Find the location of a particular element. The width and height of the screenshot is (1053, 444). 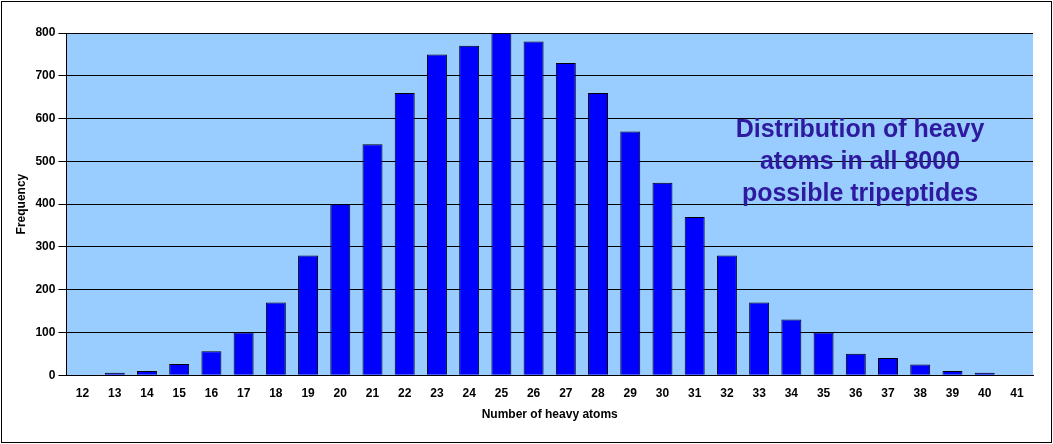

x-tick-label: 21 is located at coordinates (372, 392).